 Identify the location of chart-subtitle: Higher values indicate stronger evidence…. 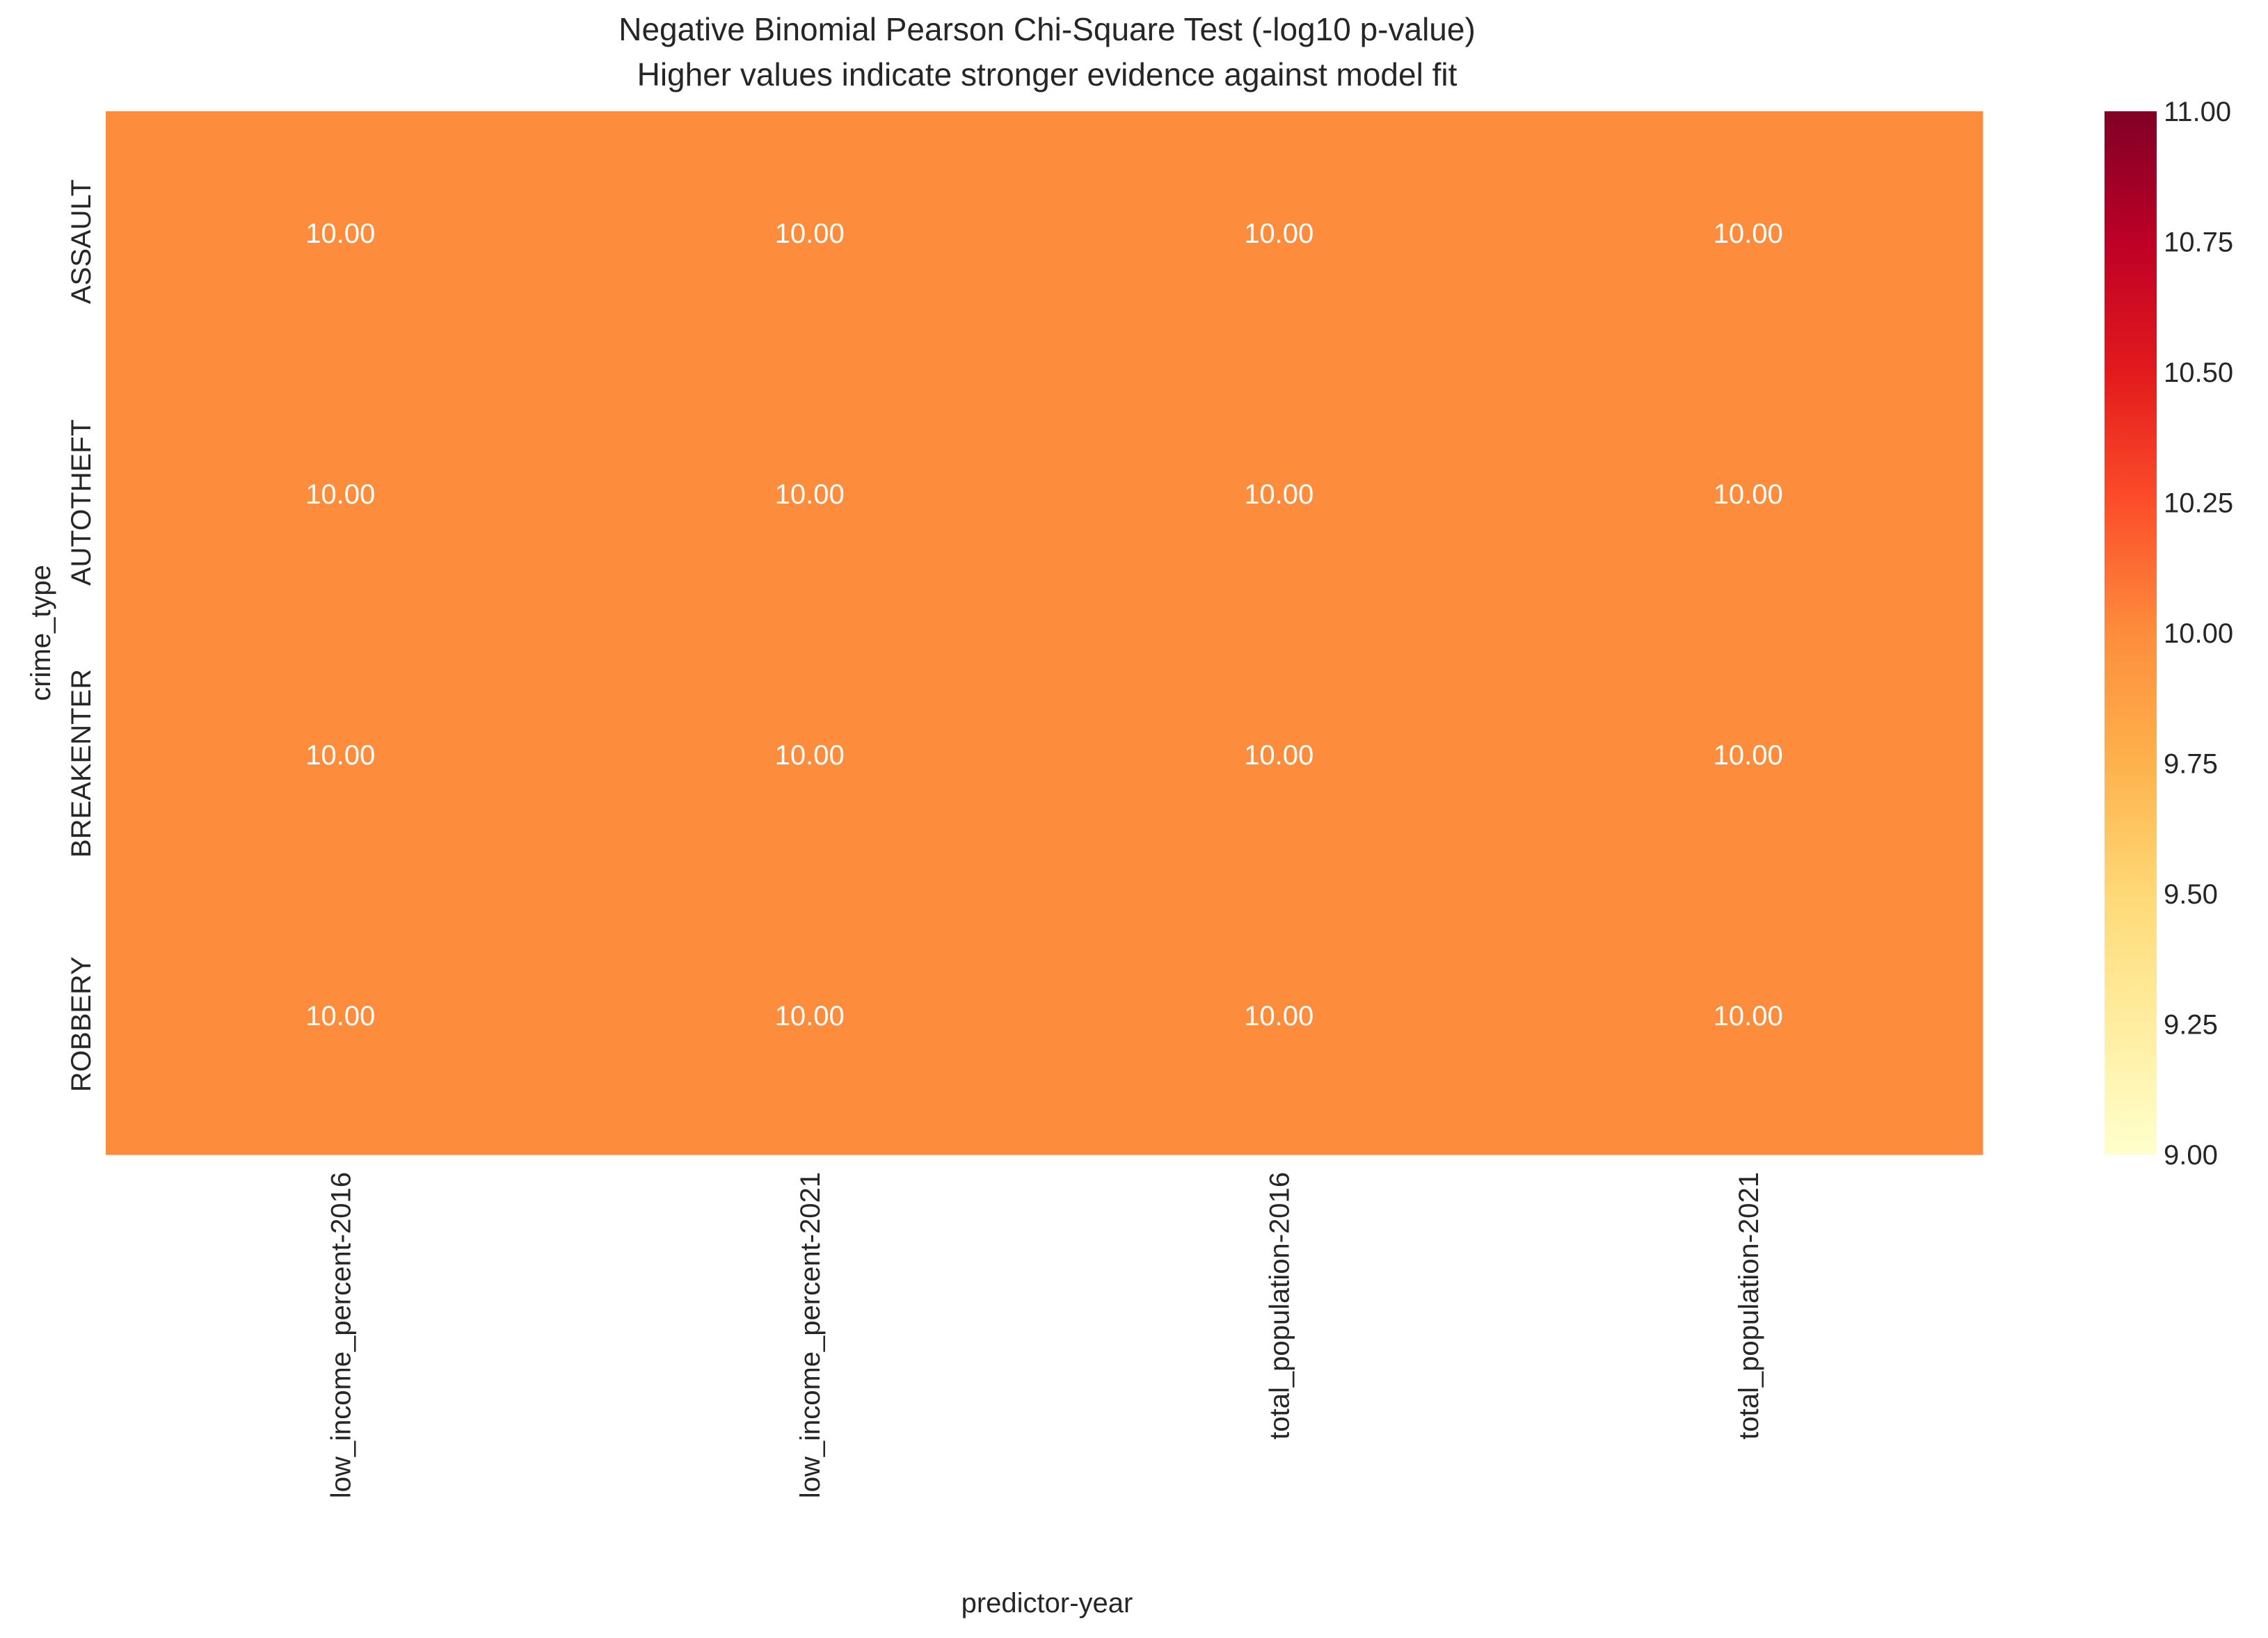
(1047, 74).